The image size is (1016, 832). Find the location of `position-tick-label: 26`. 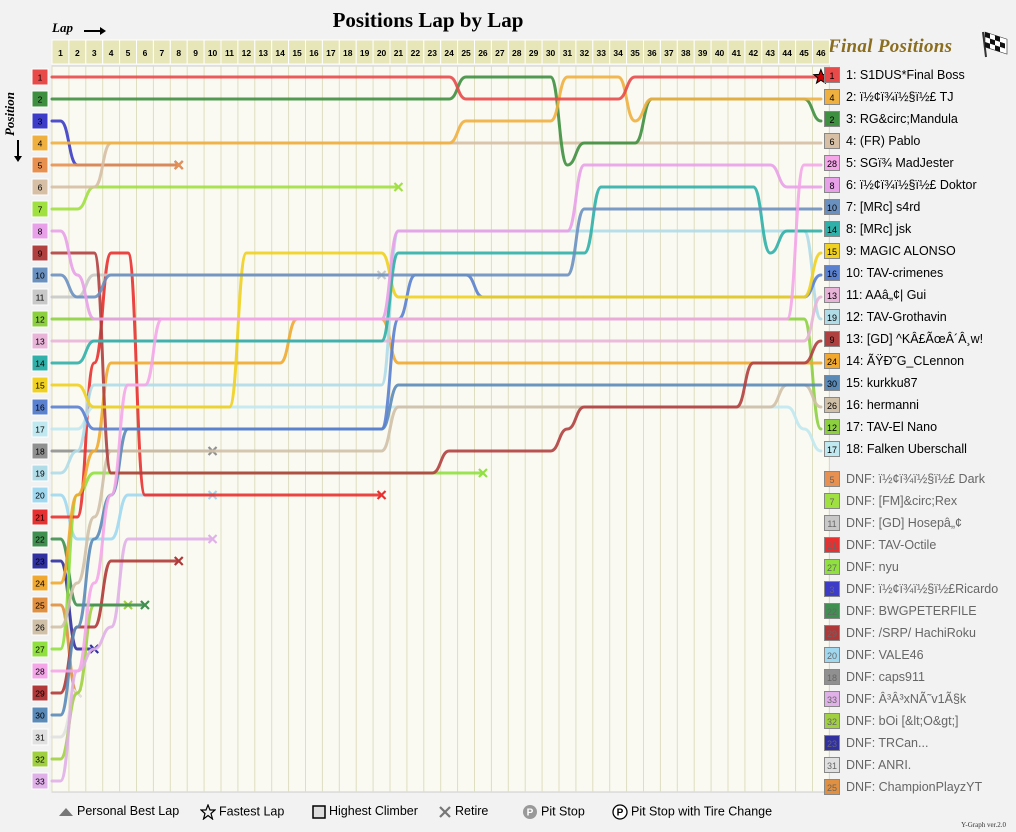

position-tick-label: 26 is located at coordinates (40, 628).